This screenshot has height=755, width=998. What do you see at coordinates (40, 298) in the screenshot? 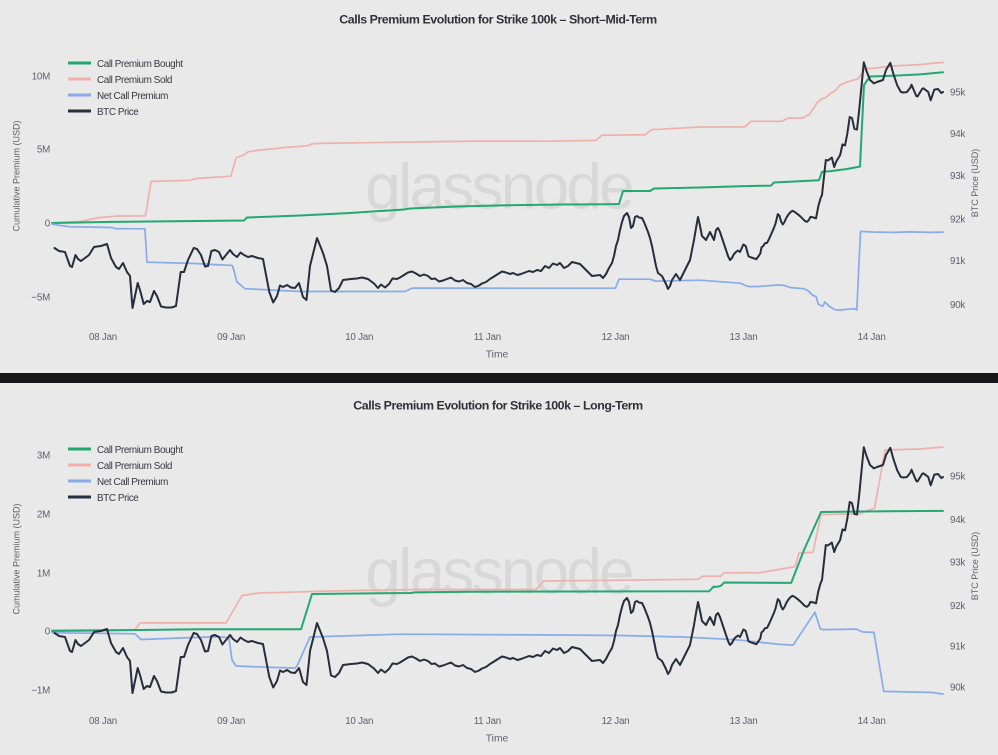
I see `svg-text: −5M` at bounding box center [40, 298].